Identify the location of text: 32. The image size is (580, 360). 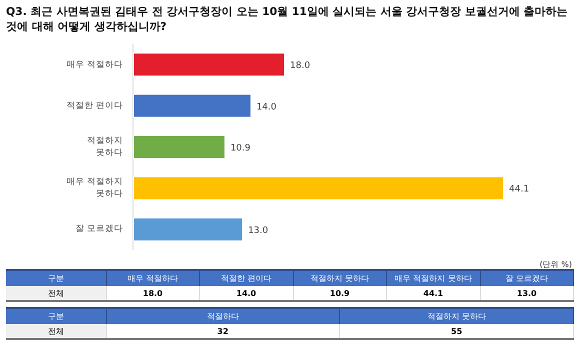
(223, 331).